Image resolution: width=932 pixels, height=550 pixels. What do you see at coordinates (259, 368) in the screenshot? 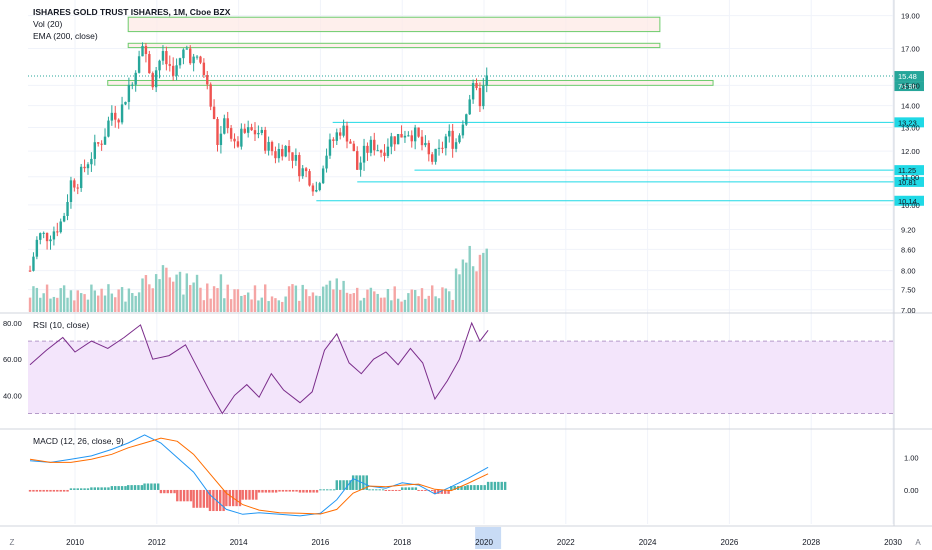
I see `rsi-line` at bounding box center [259, 368].